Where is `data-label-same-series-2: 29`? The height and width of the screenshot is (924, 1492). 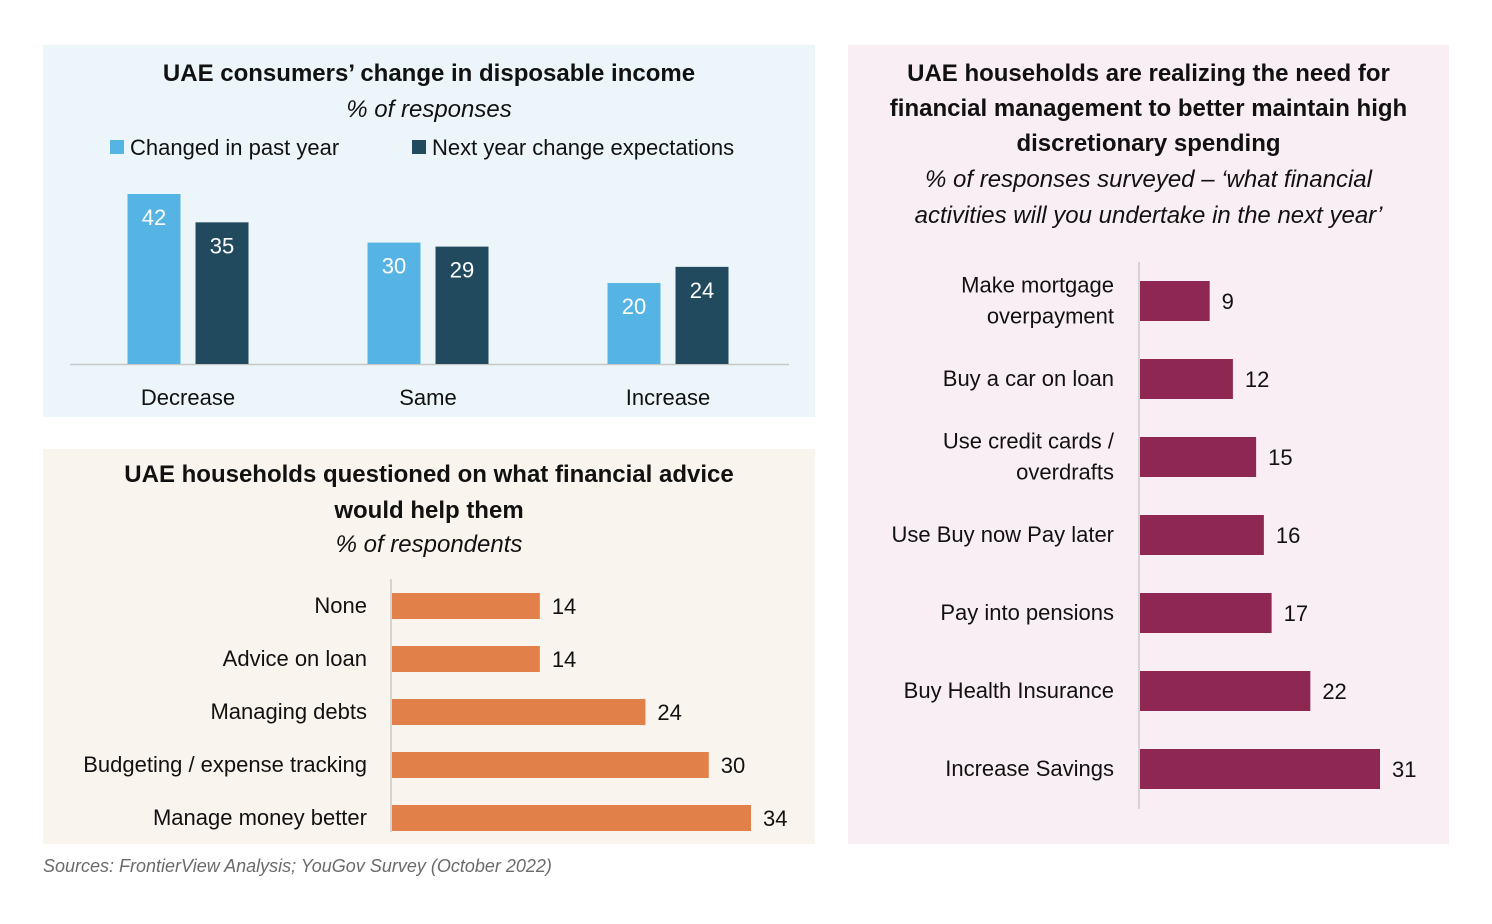
data-label-same-series-2: 29 is located at coordinates (462, 270).